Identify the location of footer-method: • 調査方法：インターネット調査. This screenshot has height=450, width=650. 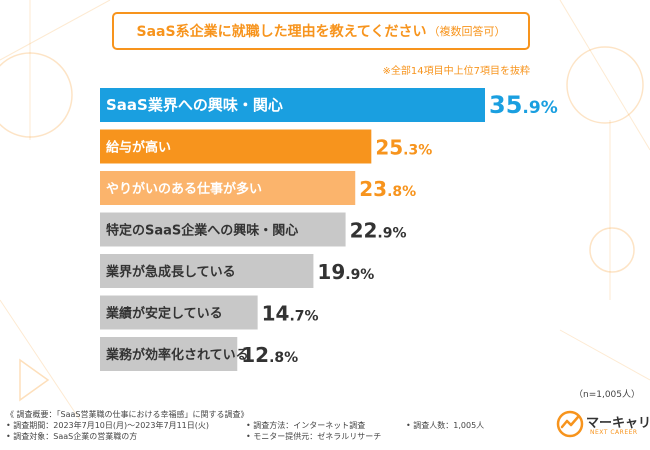
(306, 425).